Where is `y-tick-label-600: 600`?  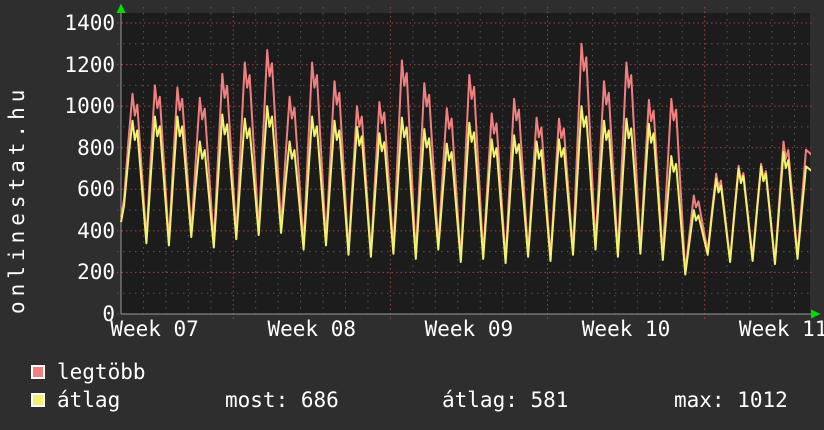
y-tick-label-600: 600 is located at coordinates (96, 189).